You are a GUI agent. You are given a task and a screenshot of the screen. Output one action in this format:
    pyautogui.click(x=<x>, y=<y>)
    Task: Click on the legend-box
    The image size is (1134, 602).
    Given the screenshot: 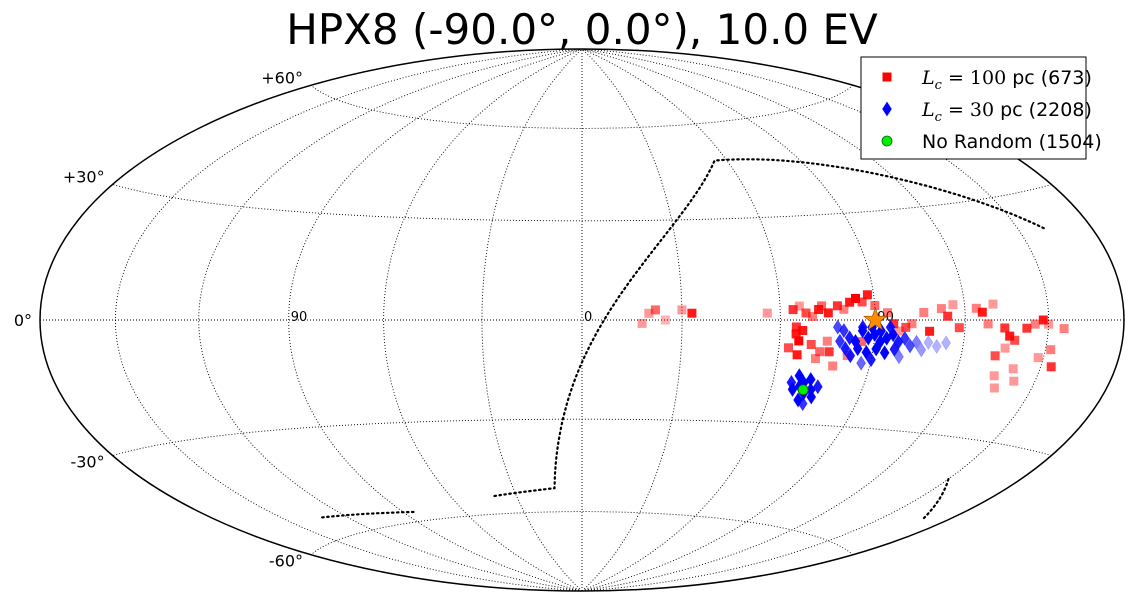 What is the action you would take?
    pyautogui.click(x=973, y=108)
    